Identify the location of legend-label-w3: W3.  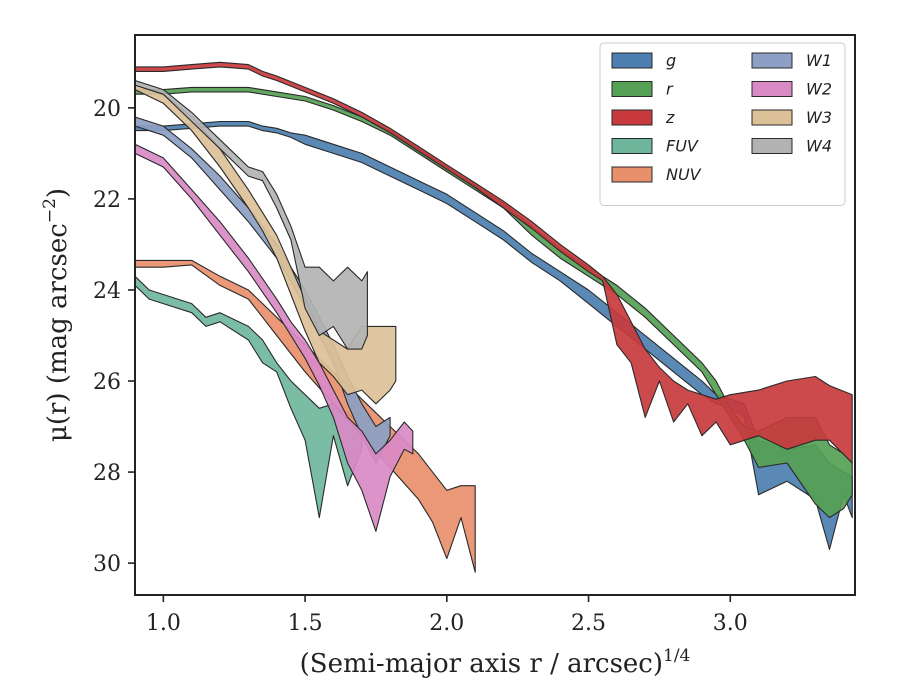
(819, 117).